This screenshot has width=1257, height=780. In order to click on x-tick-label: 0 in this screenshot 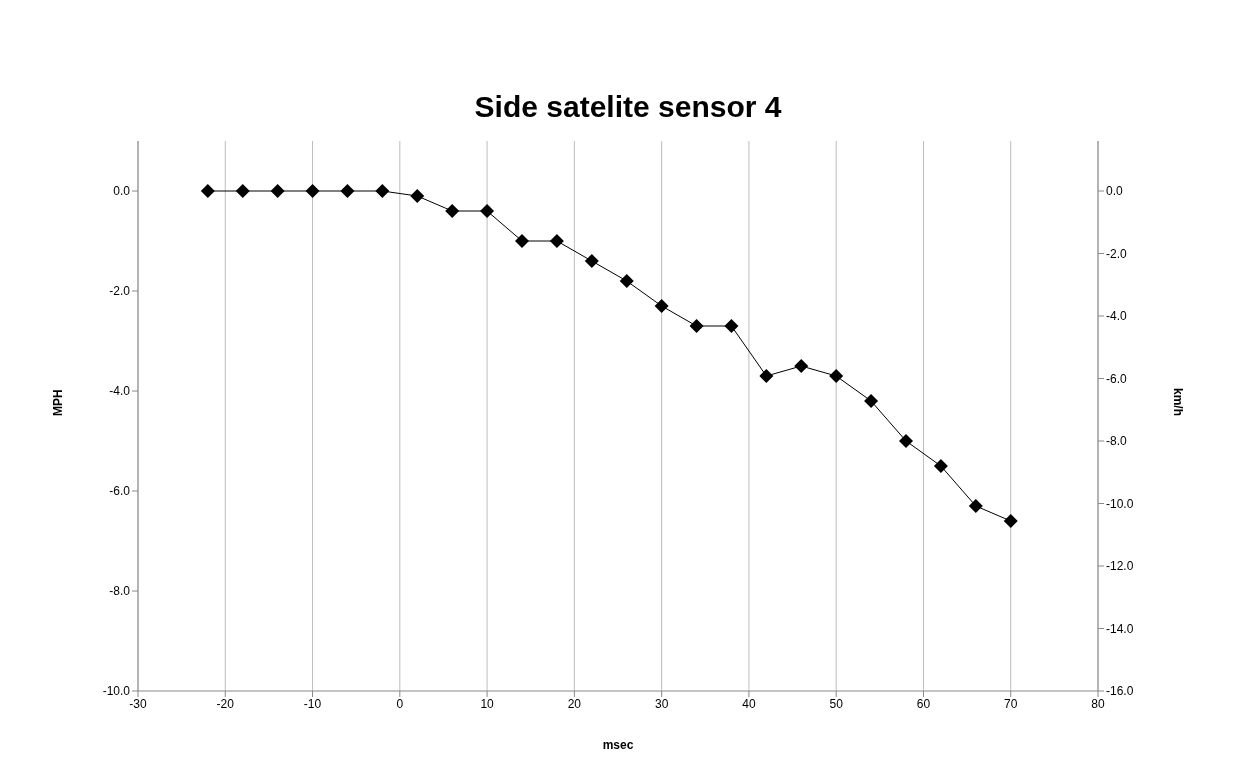, I will do `click(400, 703)`.